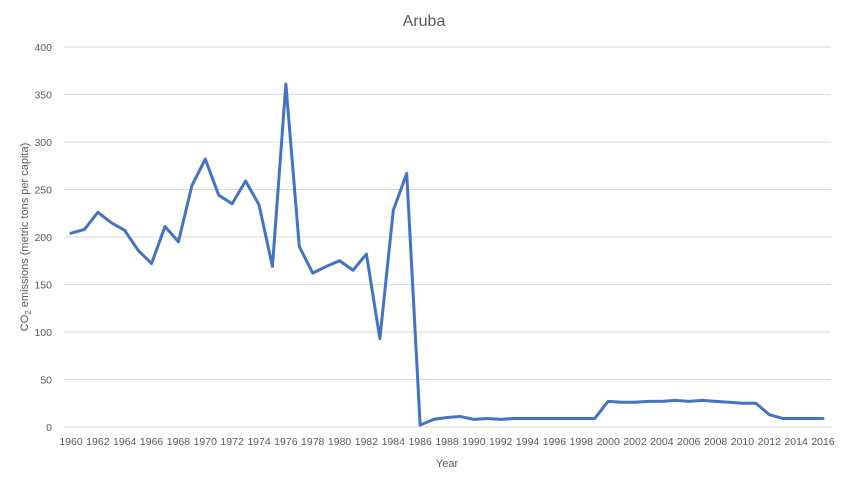 The width and height of the screenshot is (848, 485). I want to click on x-tick-label: 1988, so click(447, 442).